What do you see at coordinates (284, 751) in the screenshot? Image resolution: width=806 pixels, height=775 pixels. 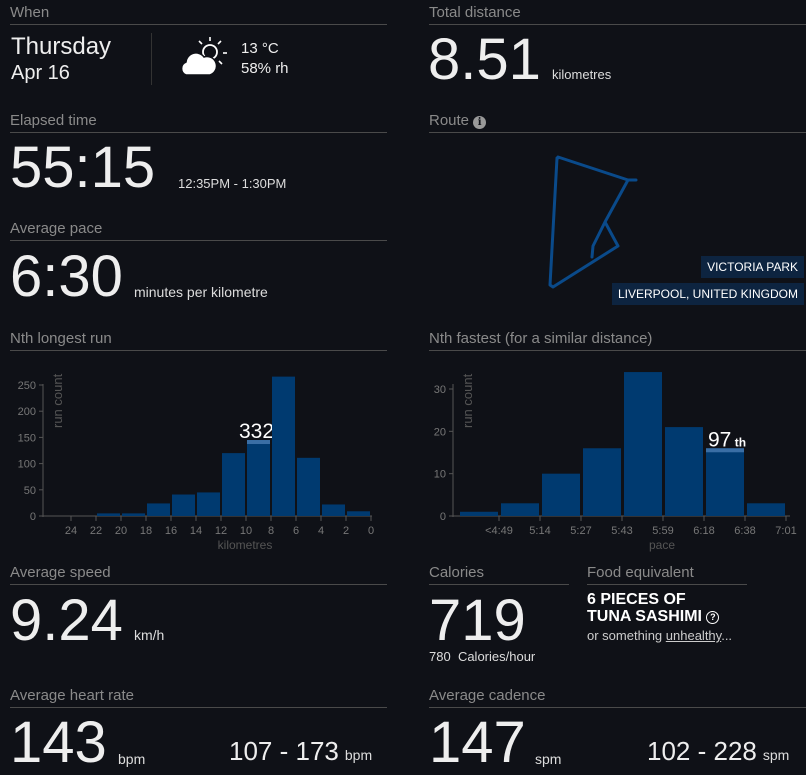 I see `heart-range: 107 - 173` at bounding box center [284, 751].